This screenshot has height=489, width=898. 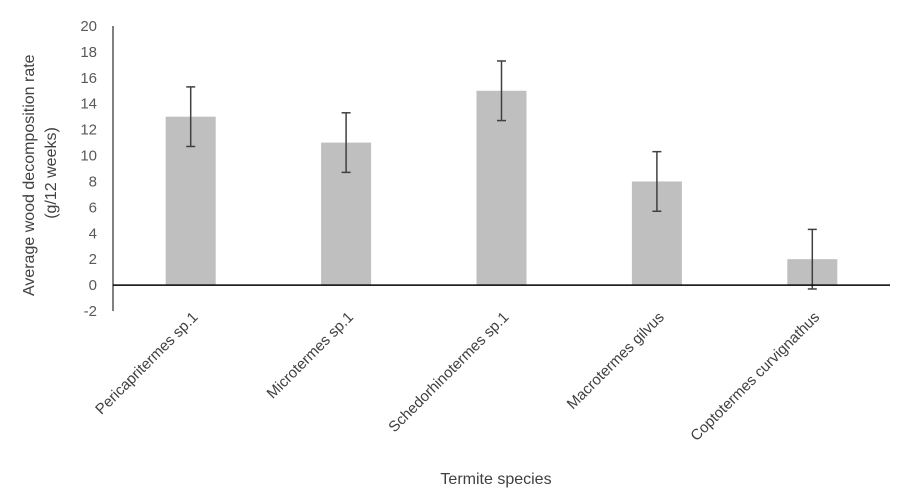 What do you see at coordinates (93, 285) in the screenshot?
I see `y-tick-label: 0` at bounding box center [93, 285].